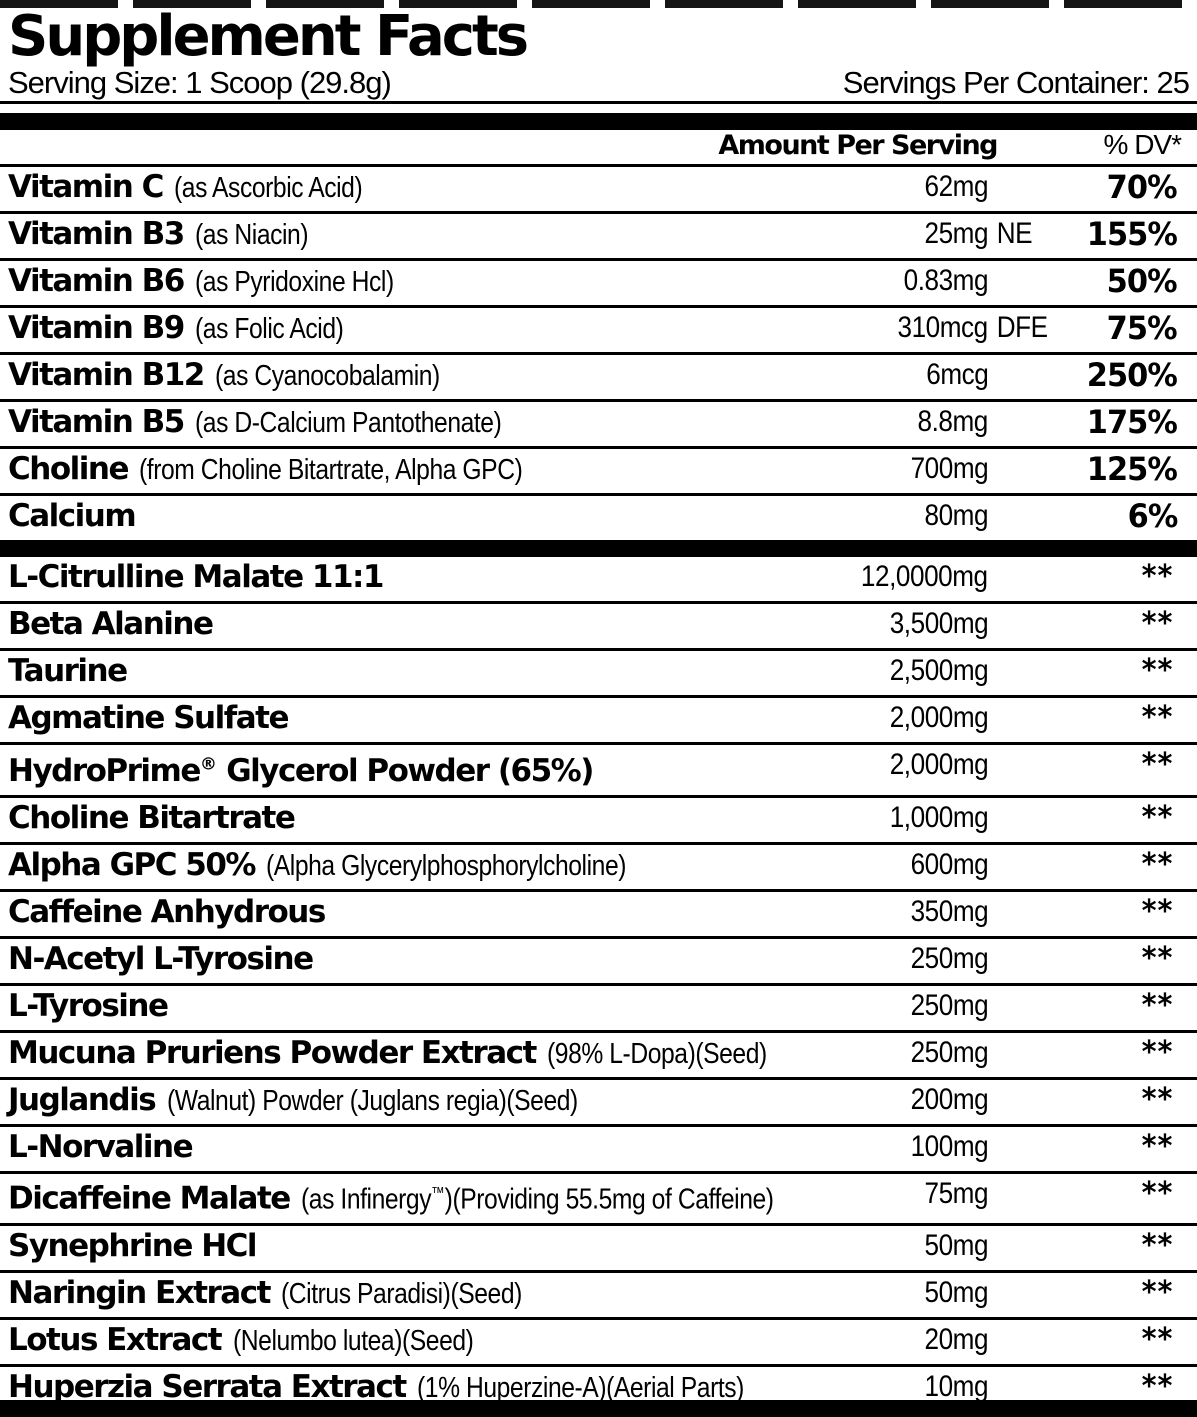 This screenshot has height=1417, width=1197. Describe the element at coordinates (252, 235) in the screenshot. I see `ingredient-description: (as Niacin)` at that location.